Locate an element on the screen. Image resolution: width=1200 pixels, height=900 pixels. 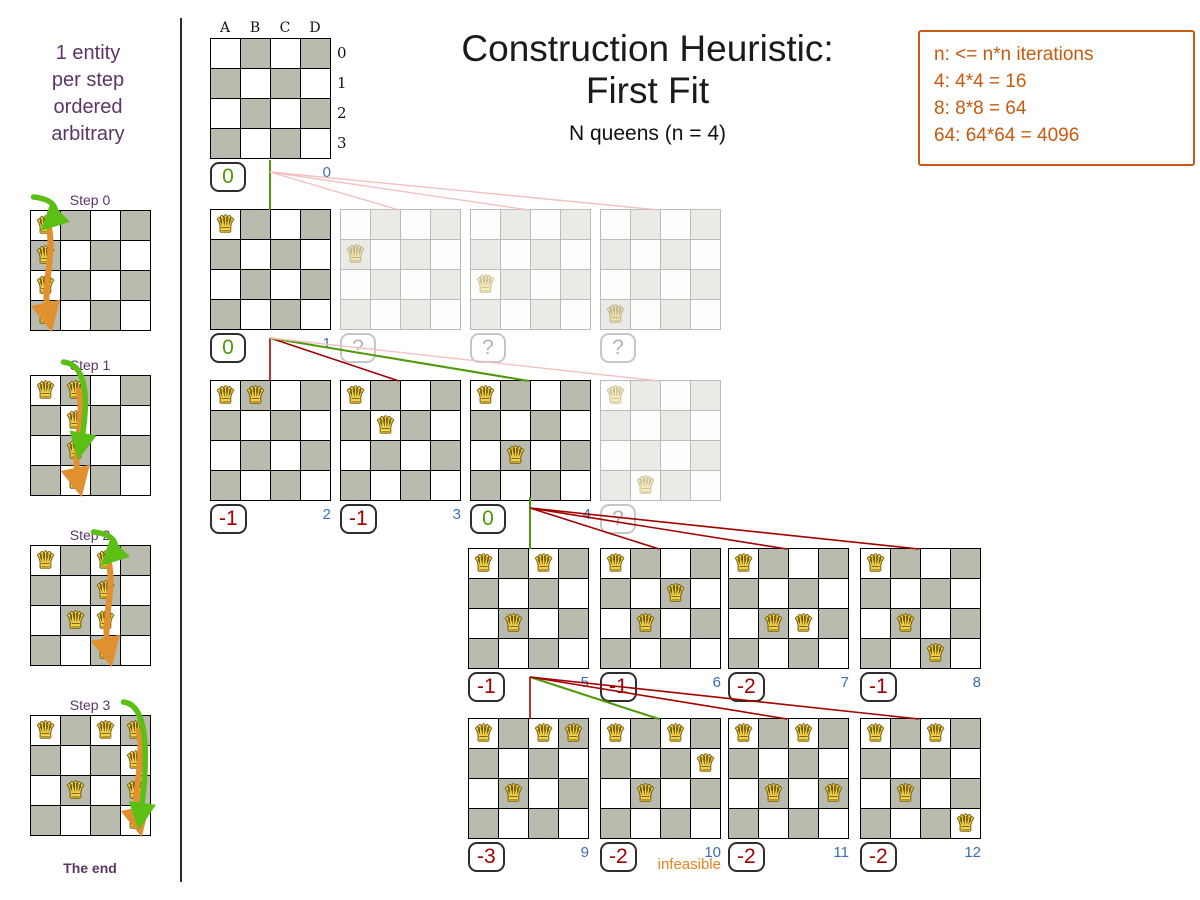
infeasible-label: infeasible is located at coordinates (689, 864).